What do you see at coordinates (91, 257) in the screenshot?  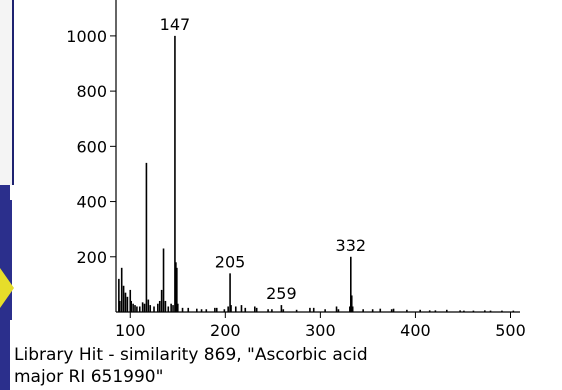 I see `y-tick-label: 200` at bounding box center [91, 257].